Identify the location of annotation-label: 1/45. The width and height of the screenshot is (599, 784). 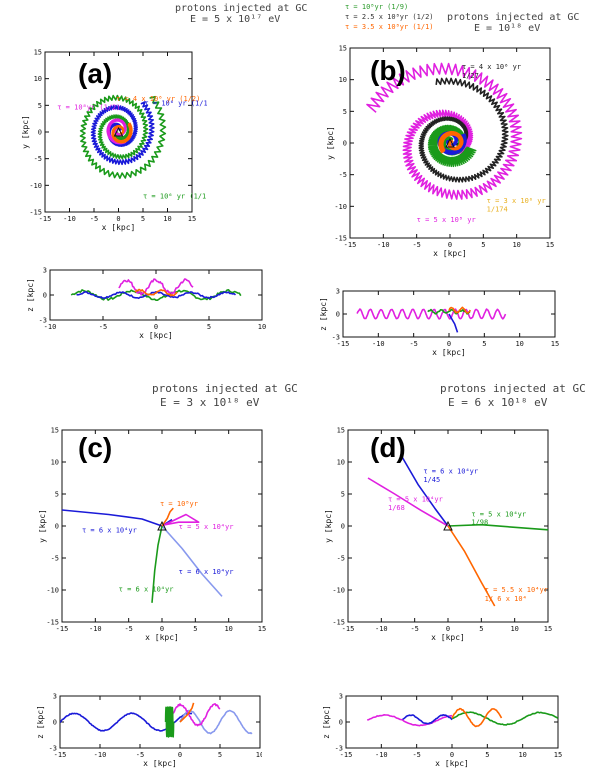
(431, 480).